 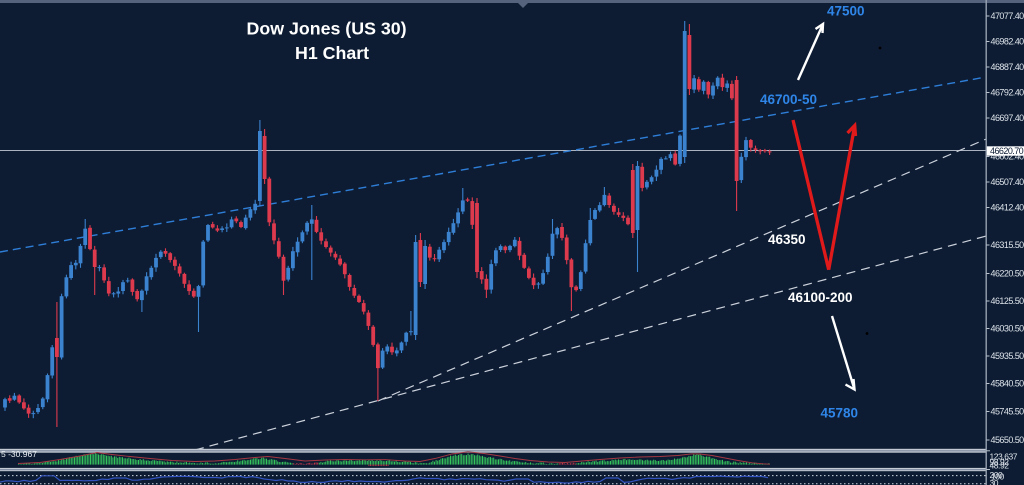 I want to click on svg-text: 100, so click(x=998, y=477).